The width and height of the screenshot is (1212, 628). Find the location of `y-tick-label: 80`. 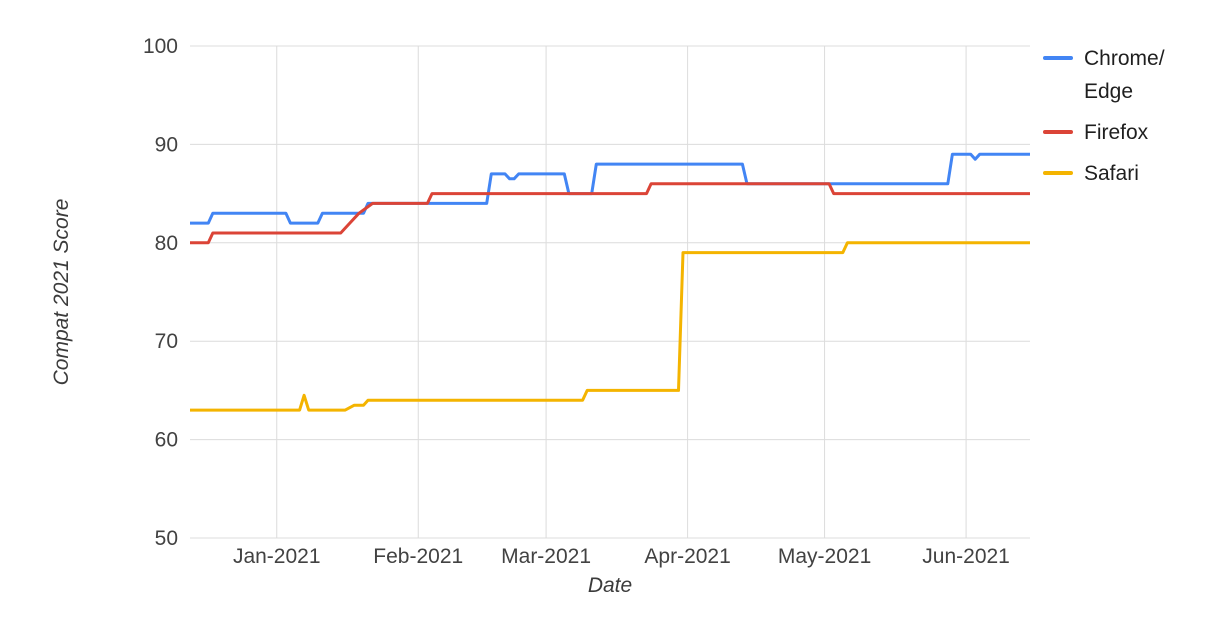

y-tick-label: 80 is located at coordinates (166, 243).